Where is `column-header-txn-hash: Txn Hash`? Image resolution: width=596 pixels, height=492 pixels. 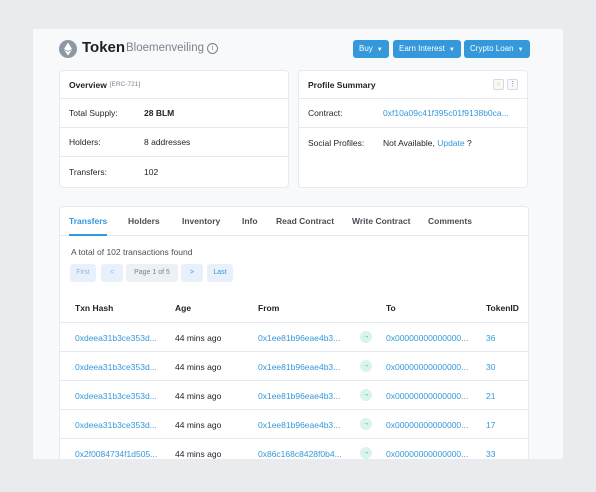 column-header-txn-hash: Txn Hash is located at coordinates (94, 308).